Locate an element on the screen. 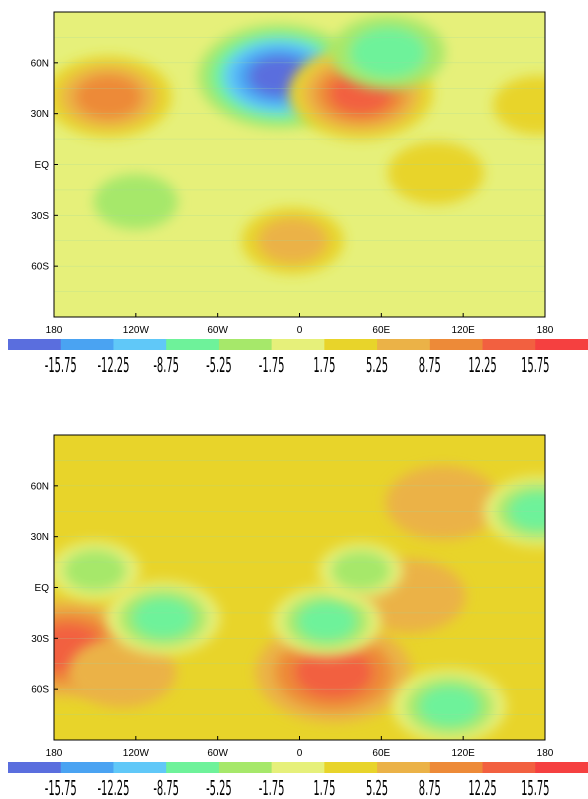 The height and width of the screenshot is (799, 588). y-axis: 60N 30N EQ 30S 60S is located at coordinates (44, 588).